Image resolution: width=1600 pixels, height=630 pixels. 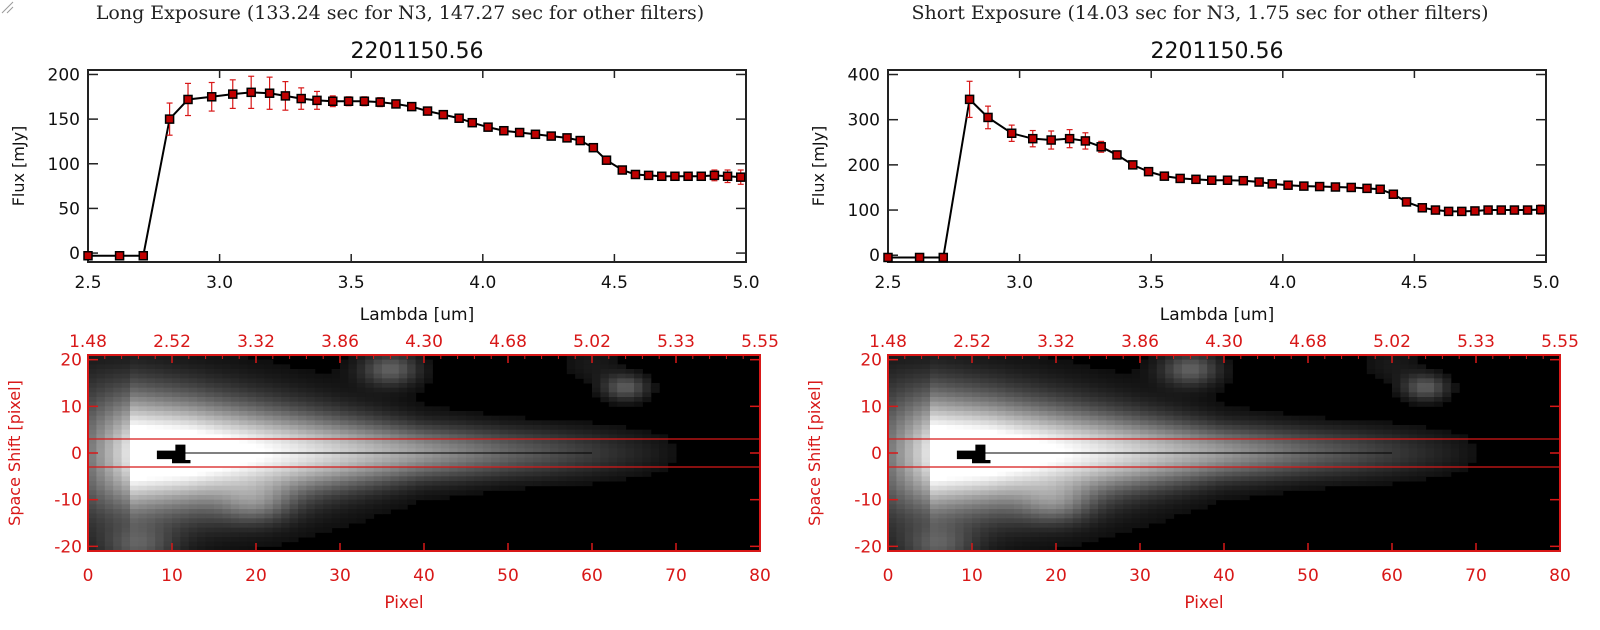 What do you see at coordinates (760, 342) in the screenshot?
I see `top-tick-label: 5.55` at bounding box center [760, 342].